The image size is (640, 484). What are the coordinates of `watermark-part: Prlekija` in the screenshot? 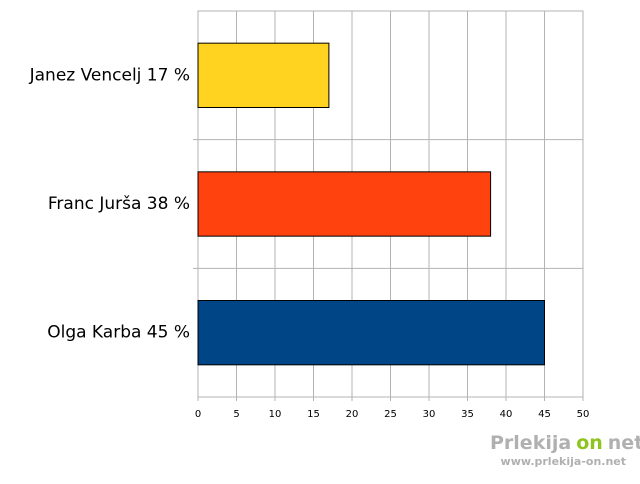 It's located at (530, 443).